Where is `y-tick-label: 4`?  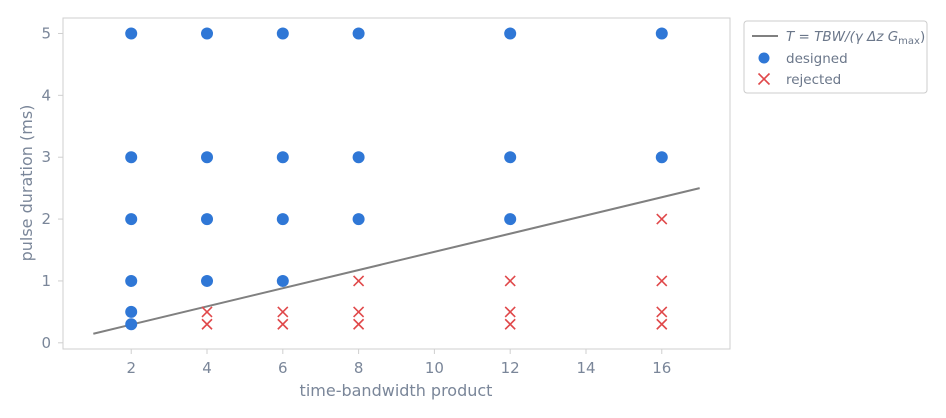
y-tick-label: 4 is located at coordinates (46, 95).